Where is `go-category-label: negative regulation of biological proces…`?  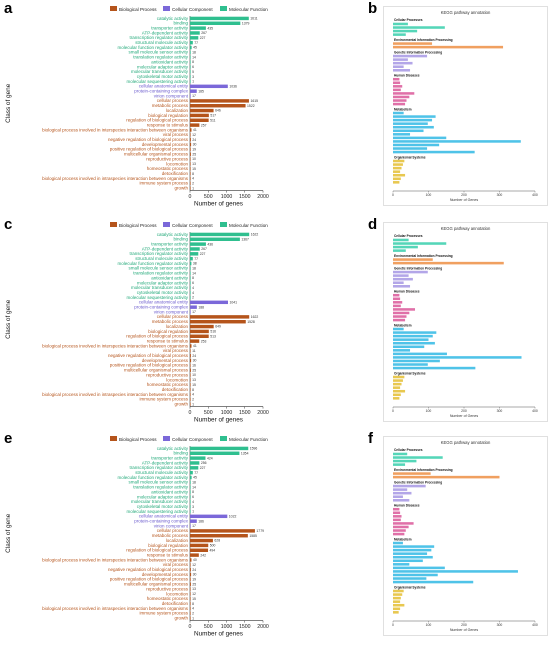
go-category-label: negative regulation of biological proces… is located at coordinates (148, 569).